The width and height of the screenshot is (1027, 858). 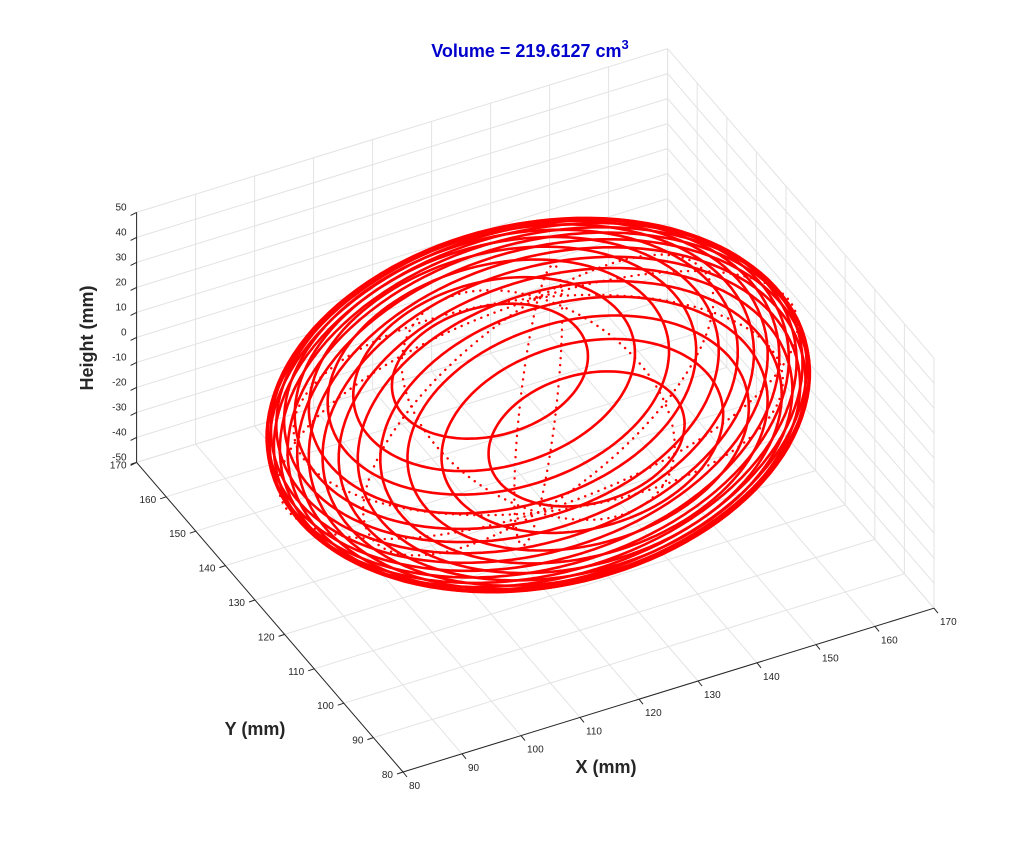 I want to click on z-tick-label: 10, so click(x=121, y=307).